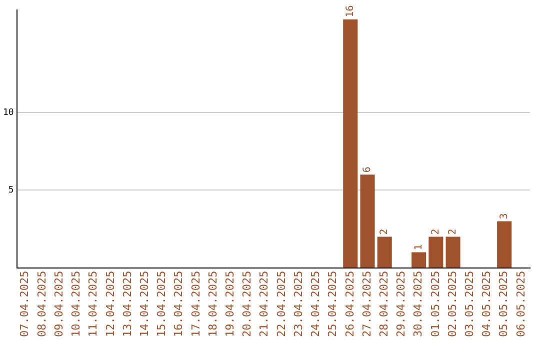 This screenshot has width=540, height=340. What do you see at coordinates (401, 304) in the screenshot?
I see `x-tick-label: 29.04.2025` at bounding box center [401, 304].